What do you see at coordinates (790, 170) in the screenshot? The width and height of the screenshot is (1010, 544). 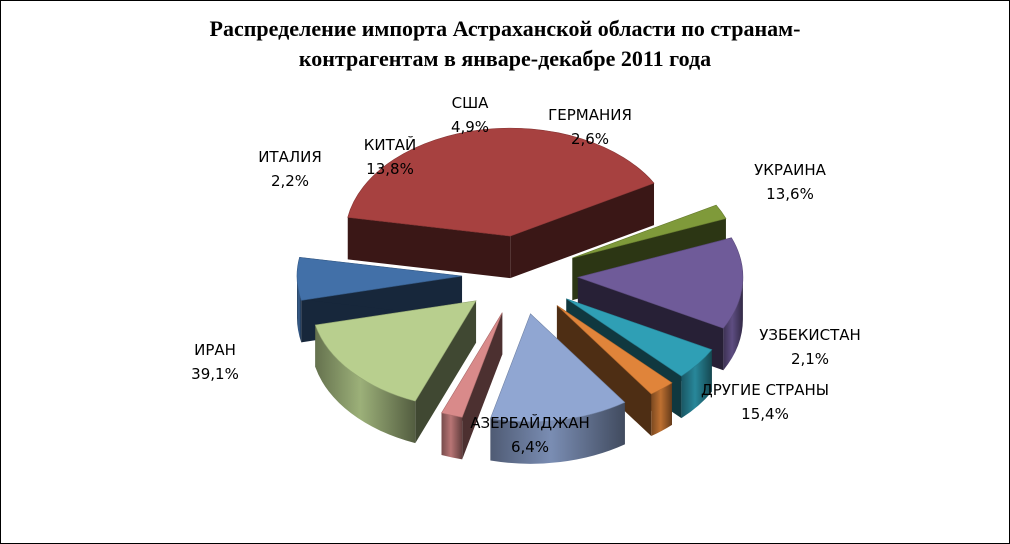 I see `slice-label-5: УКРАИНА` at bounding box center [790, 170].